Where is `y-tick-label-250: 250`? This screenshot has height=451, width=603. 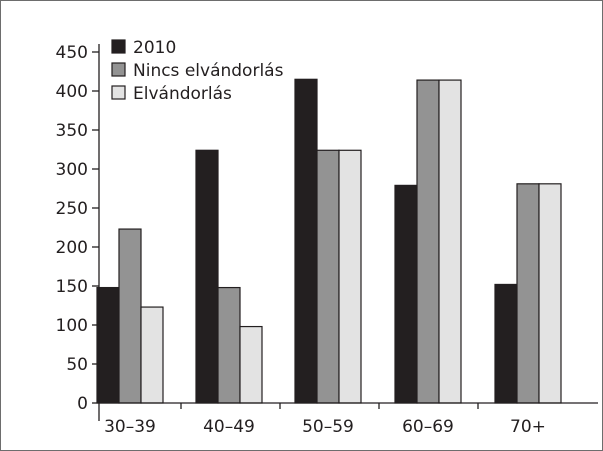
y-tick-label-250: 250 is located at coordinates (72, 209).